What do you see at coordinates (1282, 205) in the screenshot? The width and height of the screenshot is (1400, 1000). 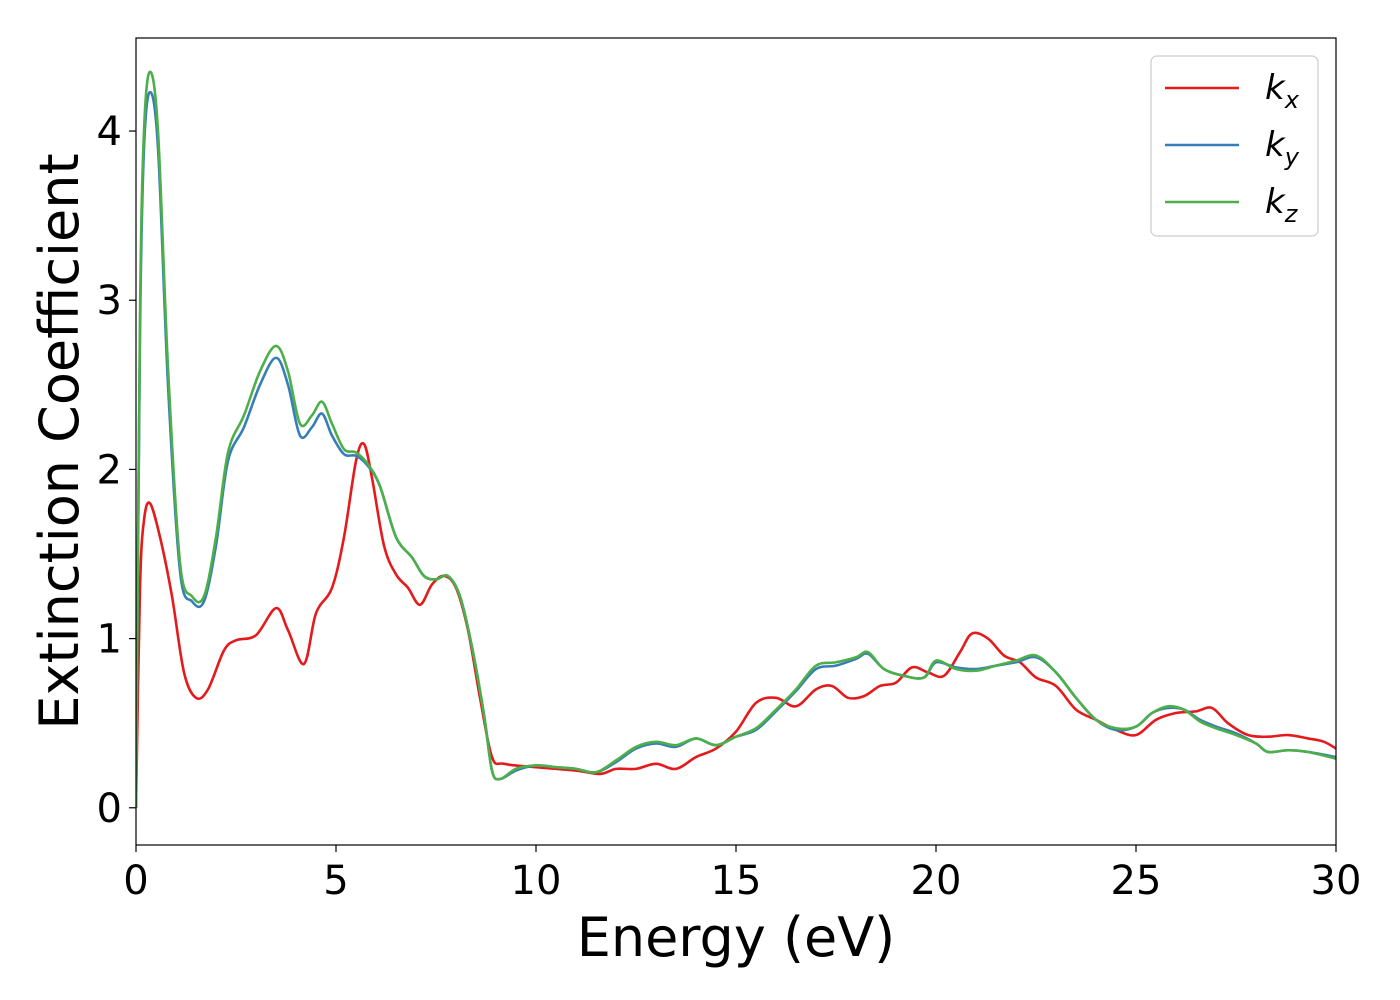 I see `legend-label-k-z: kz` at bounding box center [1282, 205].